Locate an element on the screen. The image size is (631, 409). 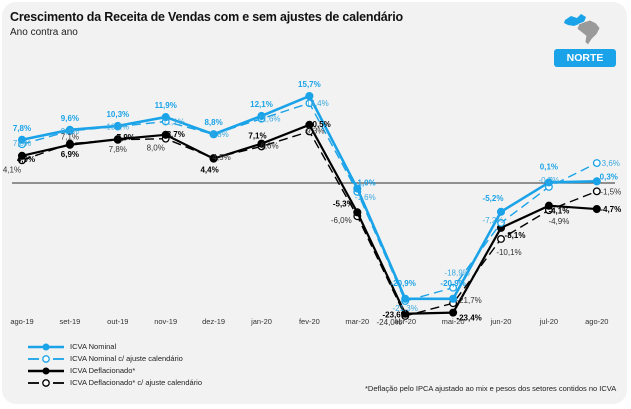
data-label: 9,4% is located at coordinates (70, 131).